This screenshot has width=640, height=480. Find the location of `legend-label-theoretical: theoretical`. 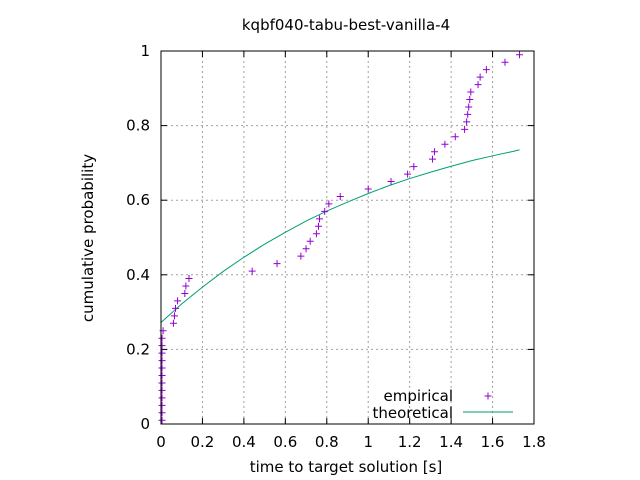

legend-label-theoretical: theoretical is located at coordinates (412, 413).